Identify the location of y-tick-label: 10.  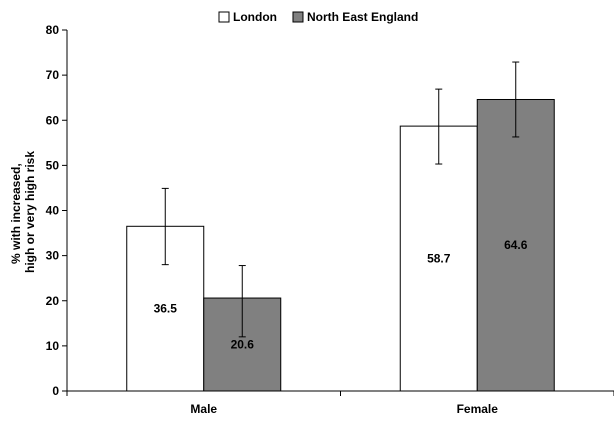
(53, 346).